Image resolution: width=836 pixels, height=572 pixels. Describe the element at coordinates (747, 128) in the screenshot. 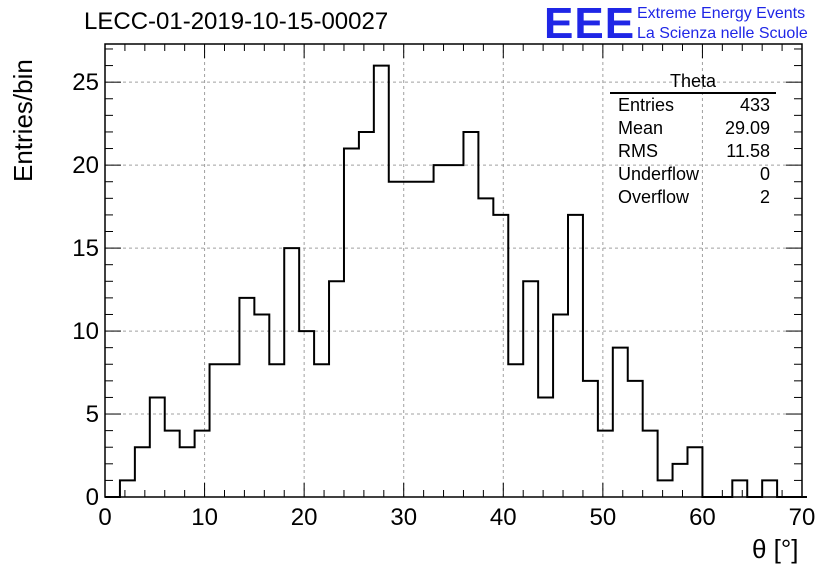

I see `stats-value: 29.09` at that location.